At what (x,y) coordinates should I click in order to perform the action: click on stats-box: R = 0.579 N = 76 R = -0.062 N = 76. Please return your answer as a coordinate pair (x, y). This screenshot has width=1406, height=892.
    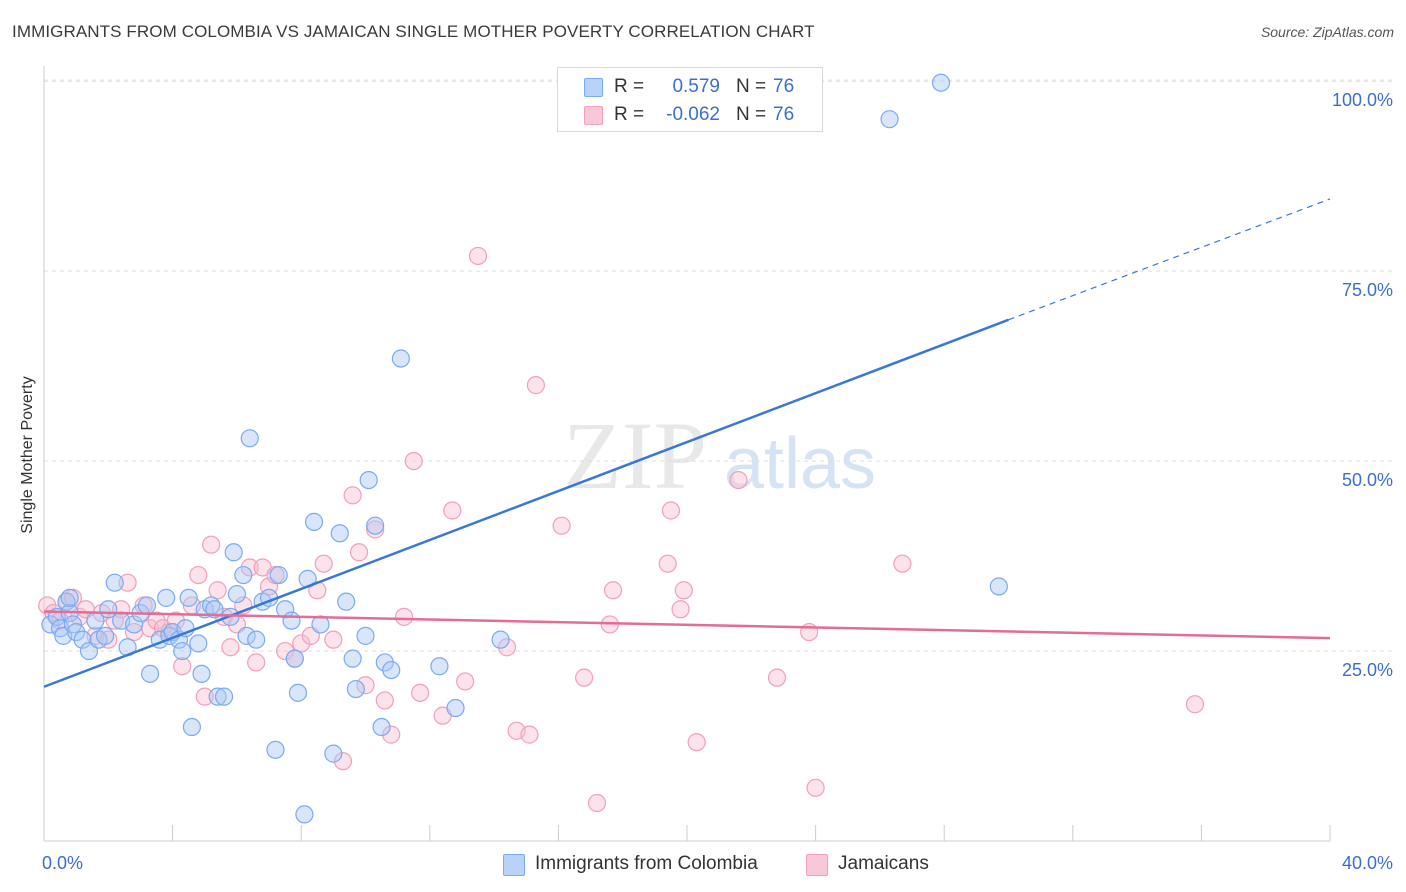
    Looking at the image, I should click on (690, 99).